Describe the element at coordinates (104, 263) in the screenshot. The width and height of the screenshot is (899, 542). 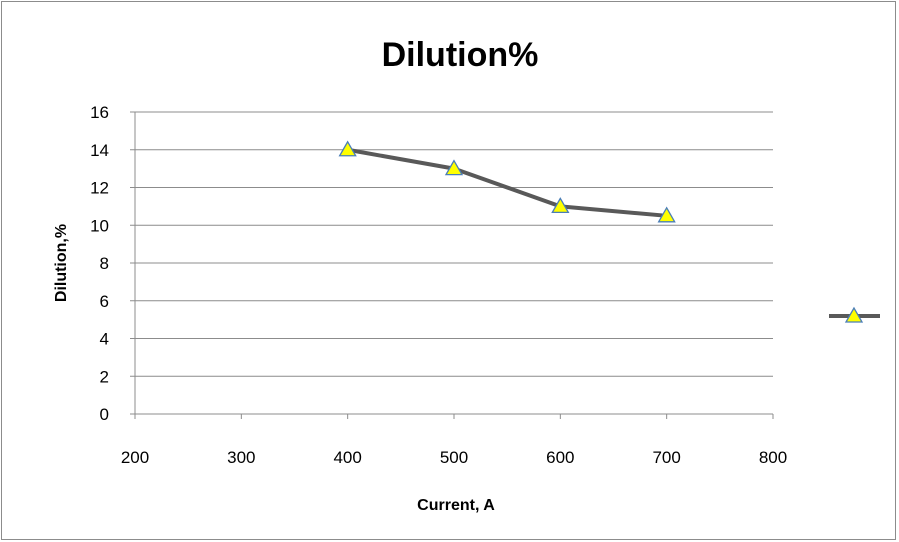
I see `y-tick-label: 8` at that location.